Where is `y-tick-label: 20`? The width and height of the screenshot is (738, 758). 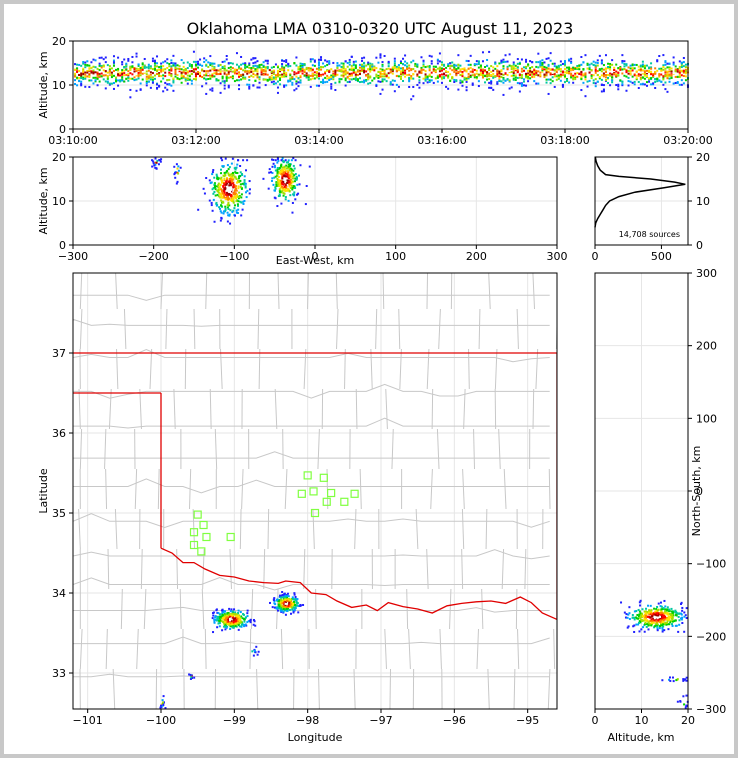
y-tick-label: 20 is located at coordinates (59, 157).